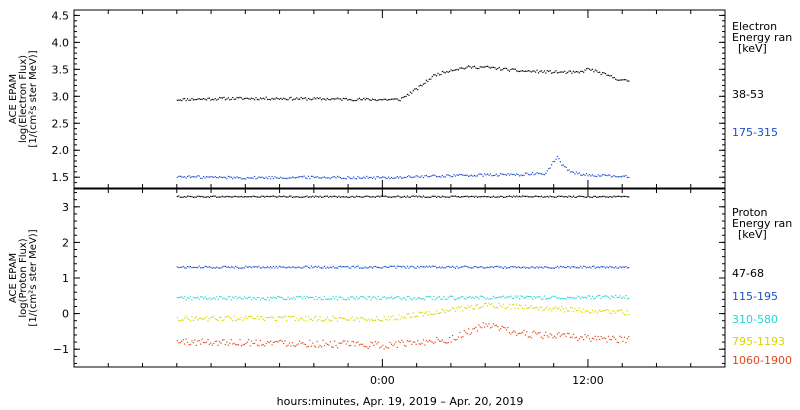 The height and width of the screenshot is (410, 800). Describe the element at coordinates (749, 212) in the screenshot. I see `legend-title: Proton` at that location.